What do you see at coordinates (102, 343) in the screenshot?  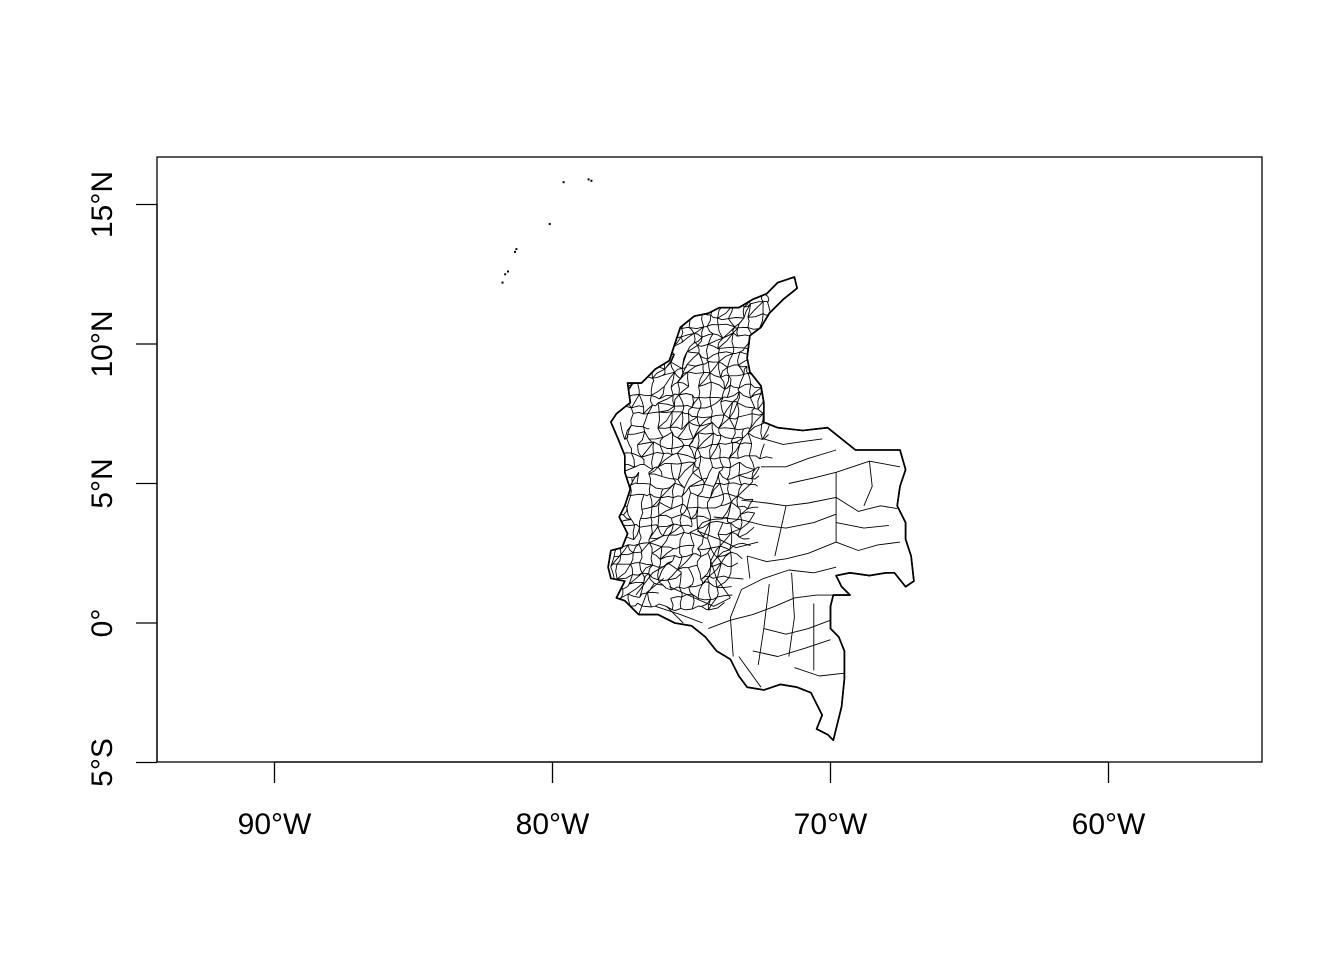 I see `y-tick-label-3: 10°N` at bounding box center [102, 343].